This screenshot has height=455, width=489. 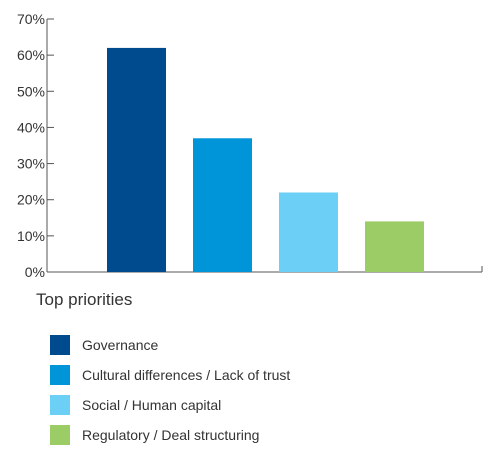 What do you see at coordinates (186, 375) in the screenshot?
I see `legend-label: Cultural differences / Lack of trust` at bounding box center [186, 375].